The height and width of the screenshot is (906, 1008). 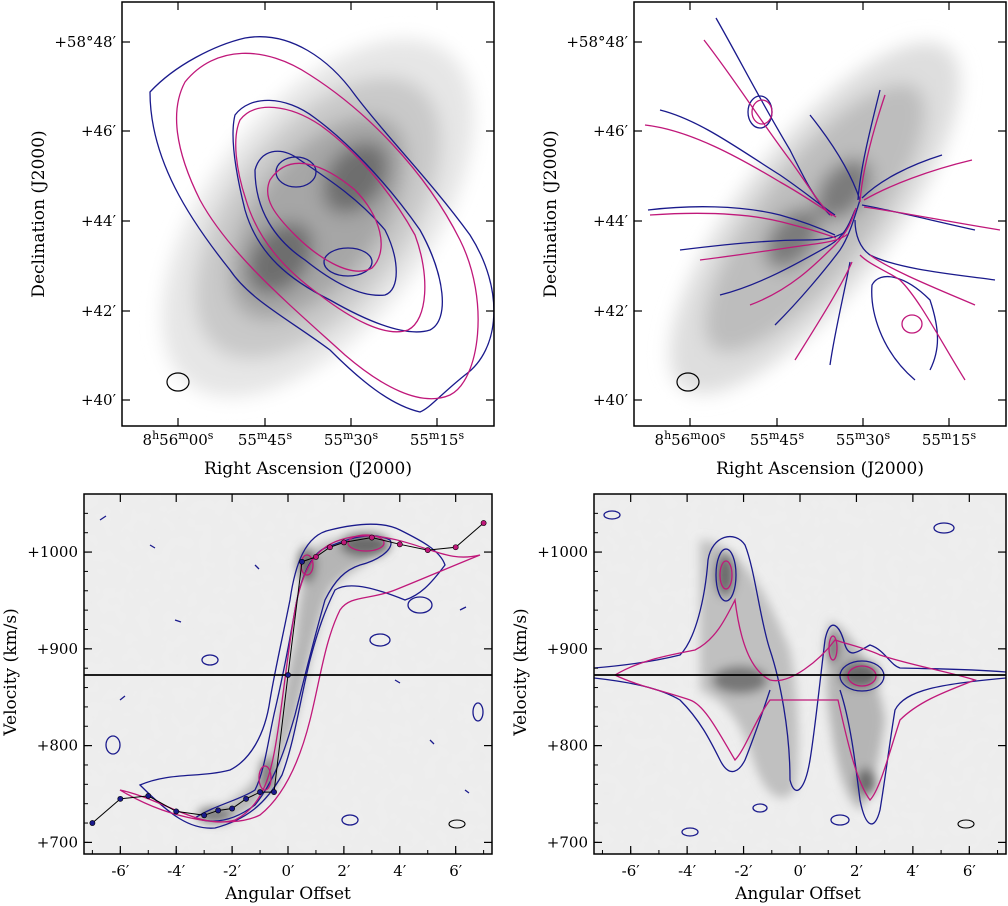 I want to click on contour-blue-outer, so click(x=321, y=224).